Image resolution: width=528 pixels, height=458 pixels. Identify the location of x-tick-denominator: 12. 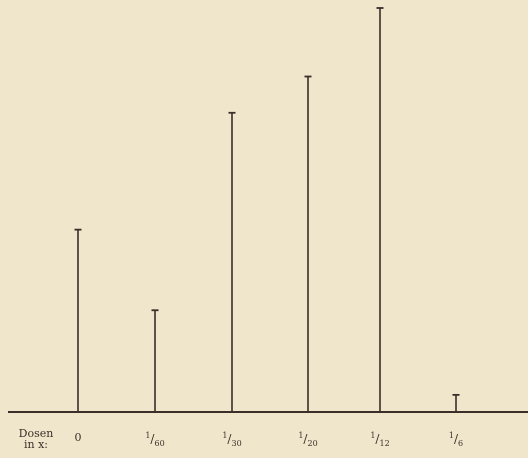
(384, 443).